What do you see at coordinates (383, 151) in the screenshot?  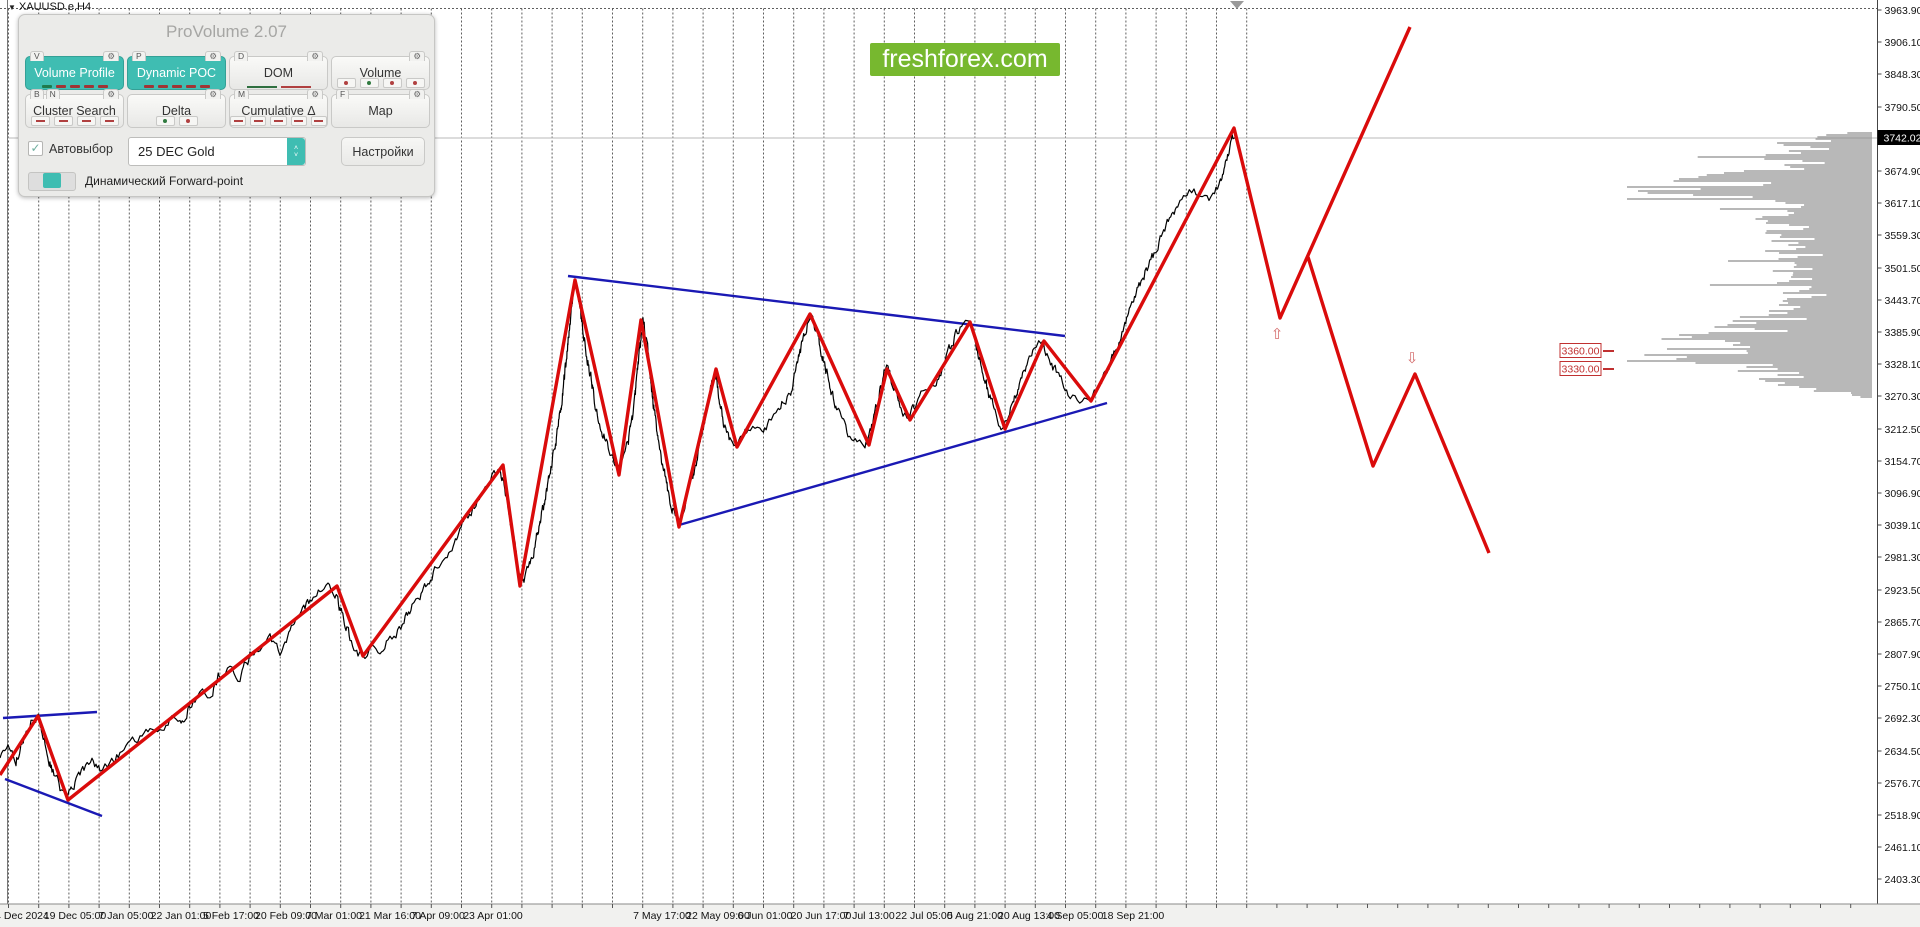 I see `settings-button: Настройки` at bounding box center [383, 151].